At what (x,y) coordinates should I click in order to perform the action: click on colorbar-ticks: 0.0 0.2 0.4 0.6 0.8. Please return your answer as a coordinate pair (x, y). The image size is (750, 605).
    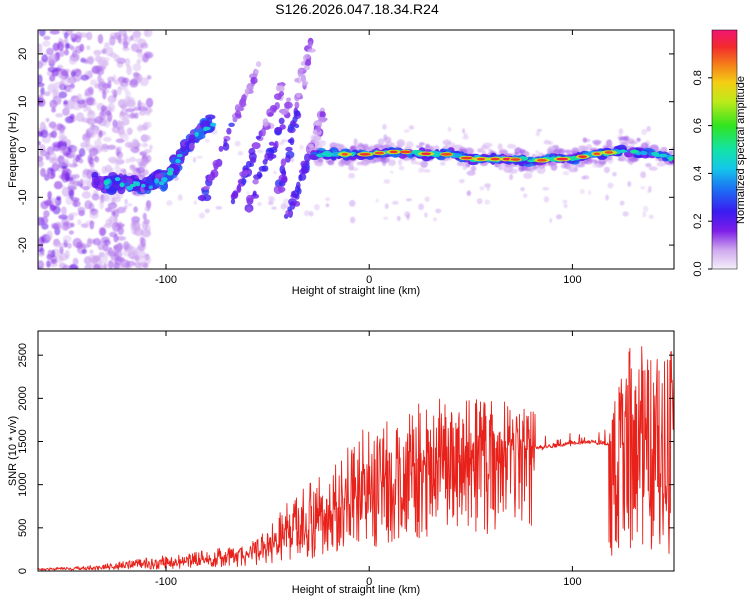
    Looking at the image, I should click on (702, 173).